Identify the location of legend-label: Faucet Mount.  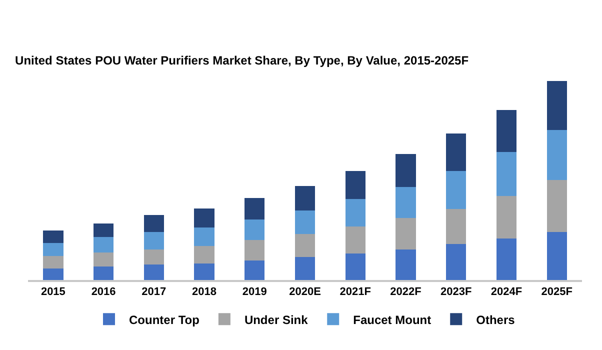
(392, 319).